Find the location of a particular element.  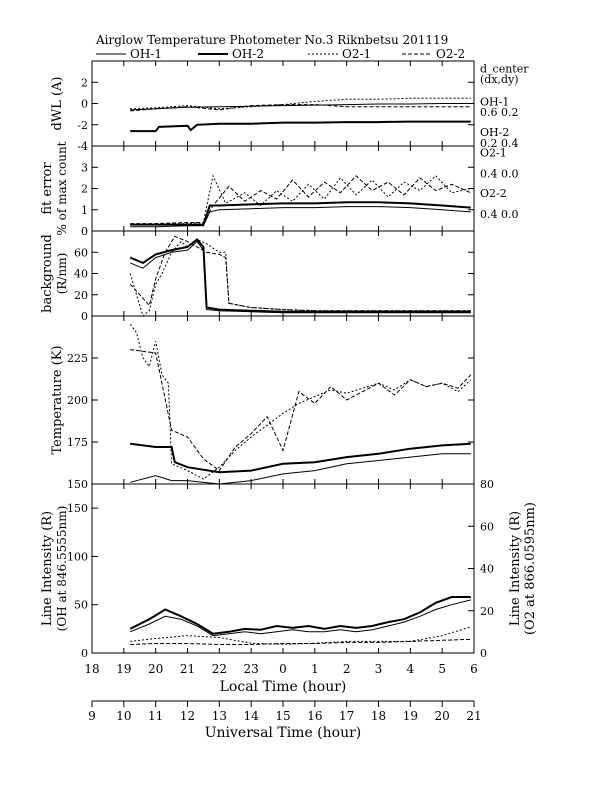

y-tick-label: 175 is located at coordinates (77, 442).